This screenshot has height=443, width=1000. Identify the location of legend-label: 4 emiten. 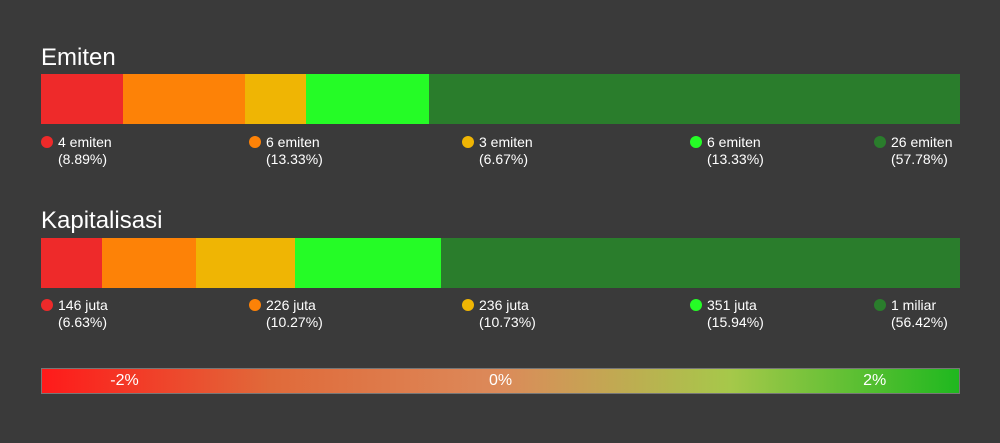
(85, 142).